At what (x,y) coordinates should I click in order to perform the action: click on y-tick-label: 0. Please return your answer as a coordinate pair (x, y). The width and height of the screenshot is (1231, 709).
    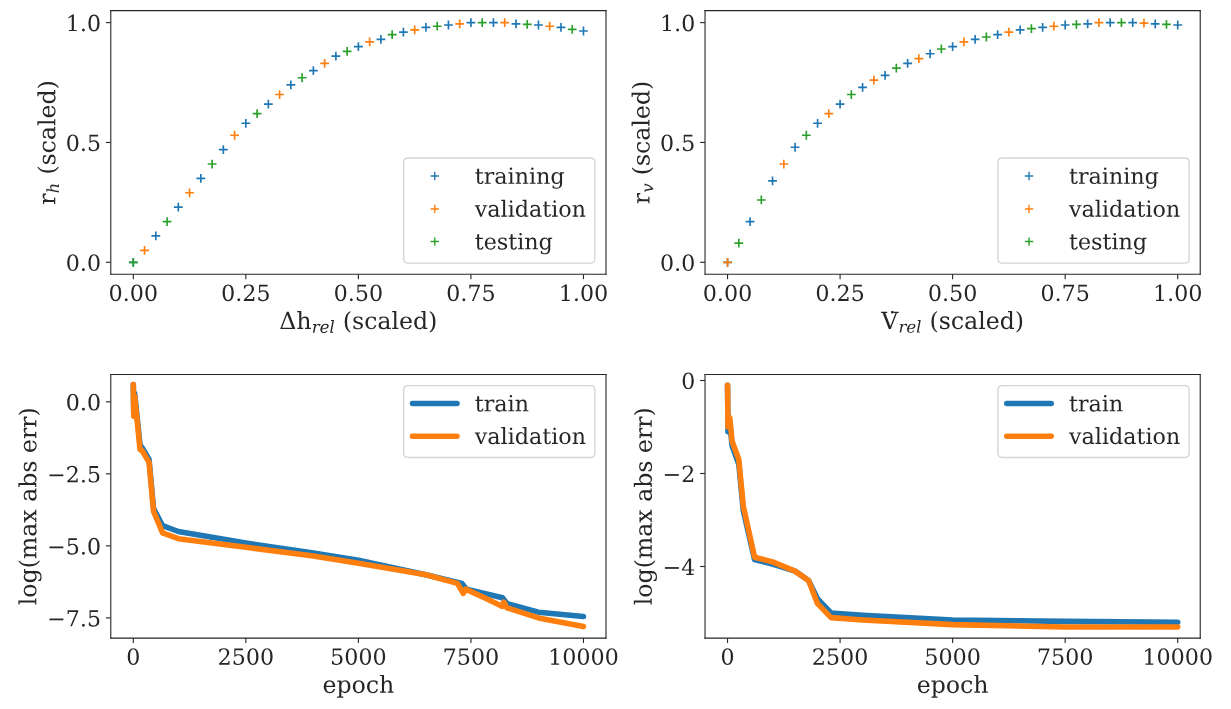
    Looking at the image, I should click on (688, 381).